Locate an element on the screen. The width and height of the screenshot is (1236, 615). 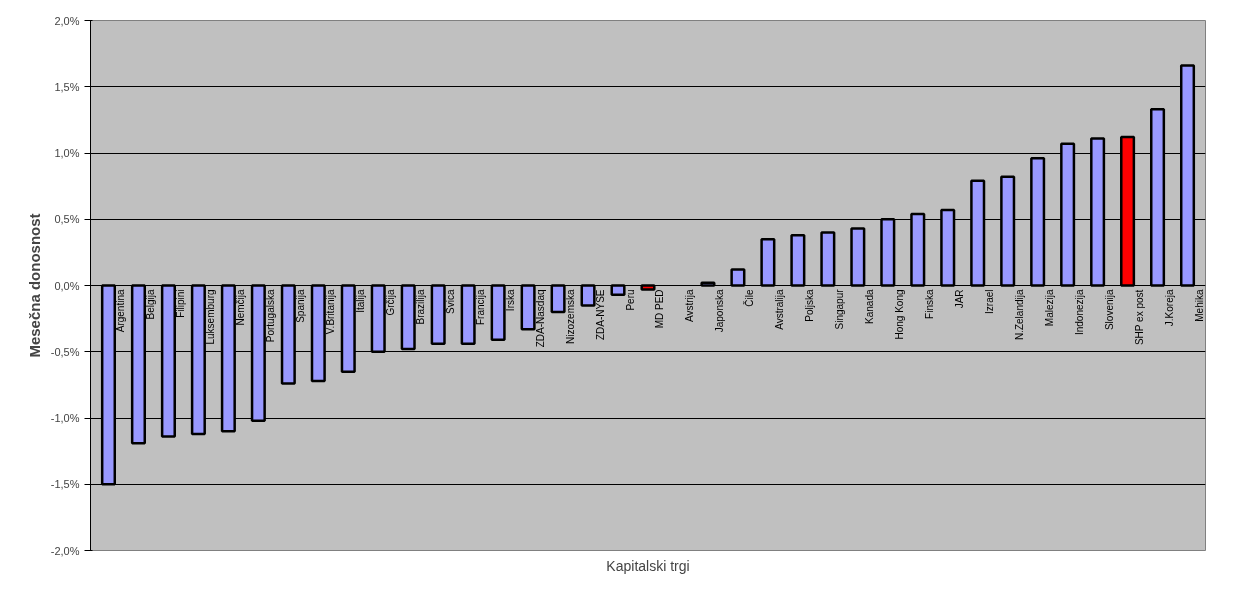
x-tick-label: Španija is located at coordinates (299, 306).